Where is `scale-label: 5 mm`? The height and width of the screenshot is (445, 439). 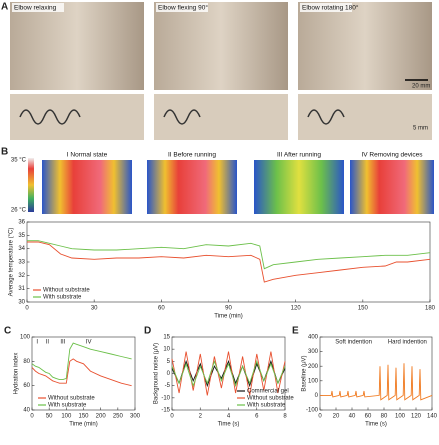 scale-label: 5 mm is located at coordinates (420, 129).